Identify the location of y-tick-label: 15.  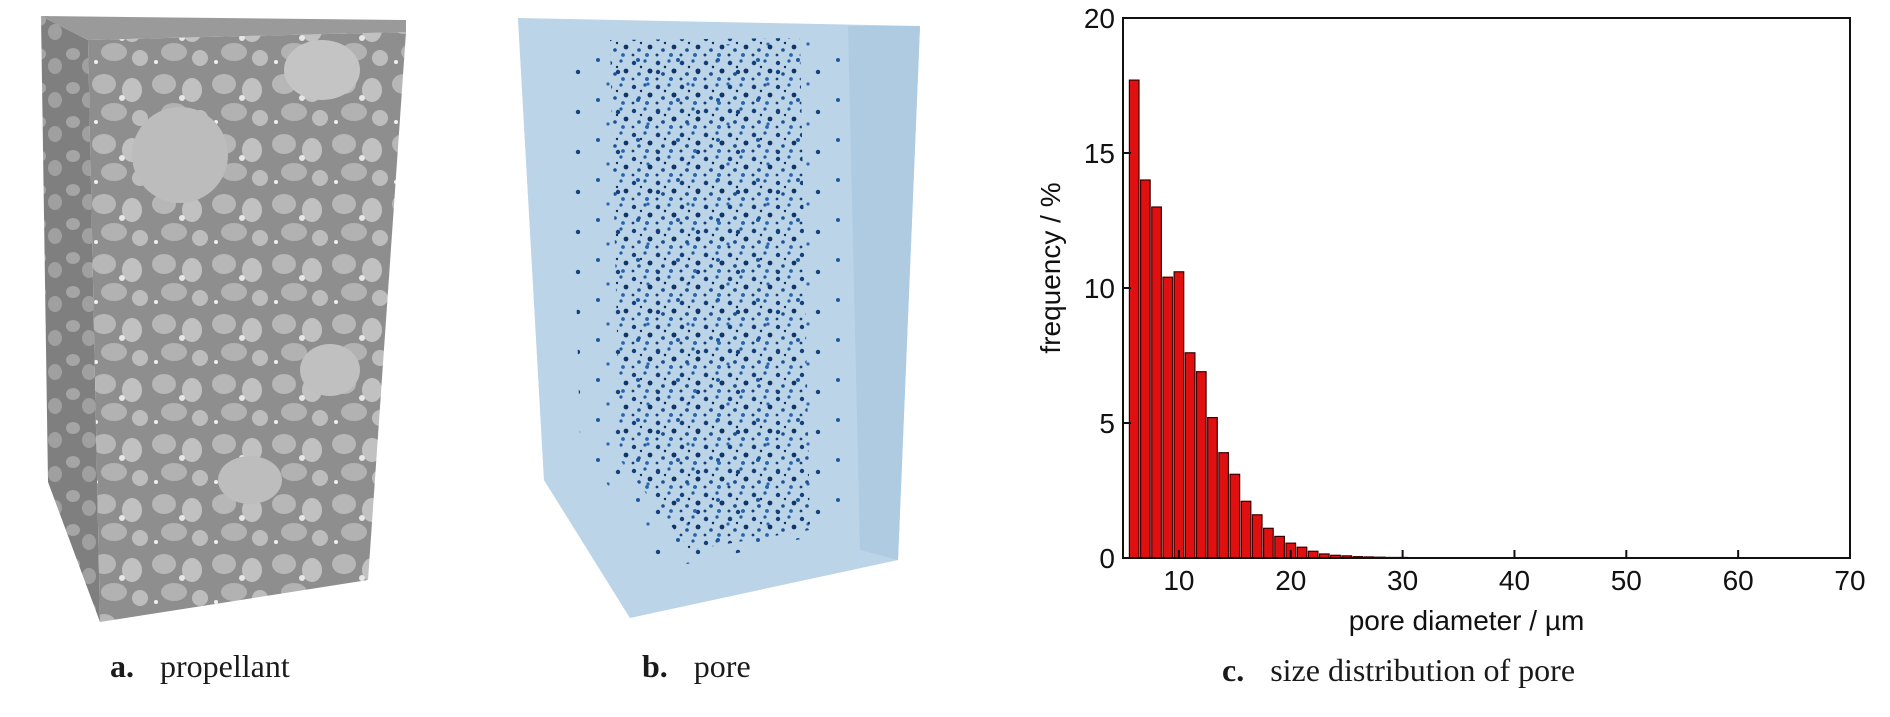
(1099, 153).